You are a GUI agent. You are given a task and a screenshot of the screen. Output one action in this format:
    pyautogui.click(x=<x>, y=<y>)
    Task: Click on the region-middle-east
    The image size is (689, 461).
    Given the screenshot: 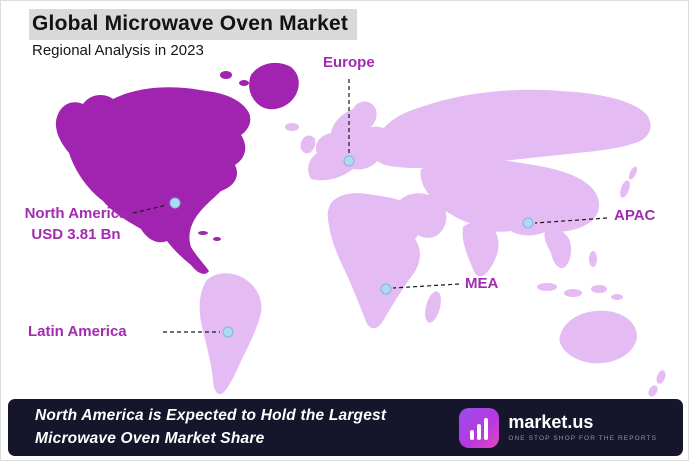 What is the action you would take?
    pyautogui.click(x=422, y=215)
    